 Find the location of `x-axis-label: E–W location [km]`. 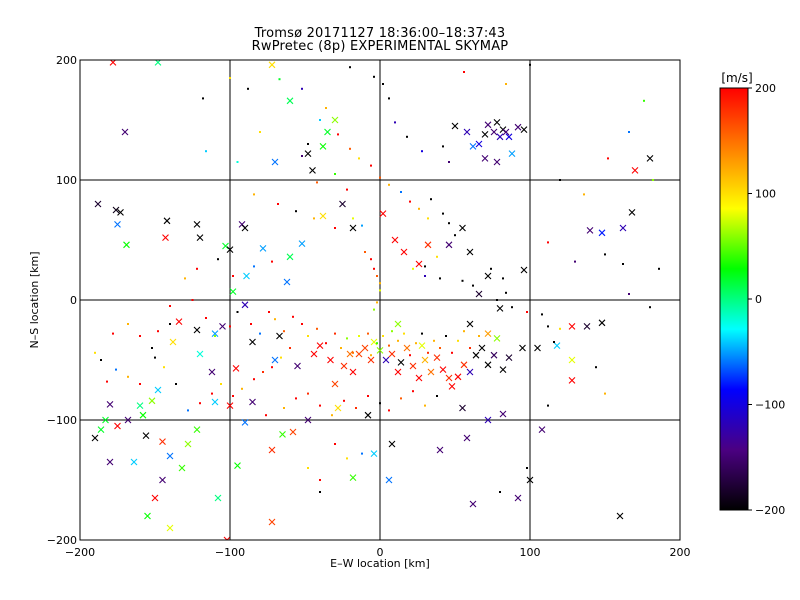

x-axis-label: E–W location [km] is located at coordinates (380, 563).